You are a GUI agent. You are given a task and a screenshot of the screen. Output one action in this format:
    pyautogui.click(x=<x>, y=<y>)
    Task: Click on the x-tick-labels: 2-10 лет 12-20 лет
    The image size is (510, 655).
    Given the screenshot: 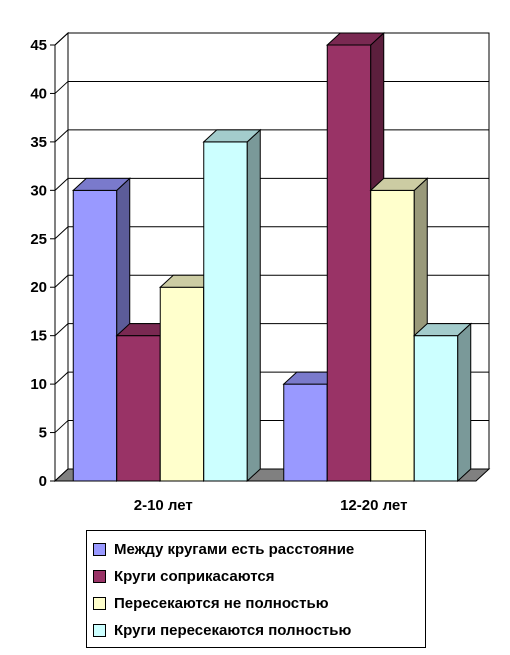 What is the action you would take?
    pyautogui.click(x=271, y=505)
    